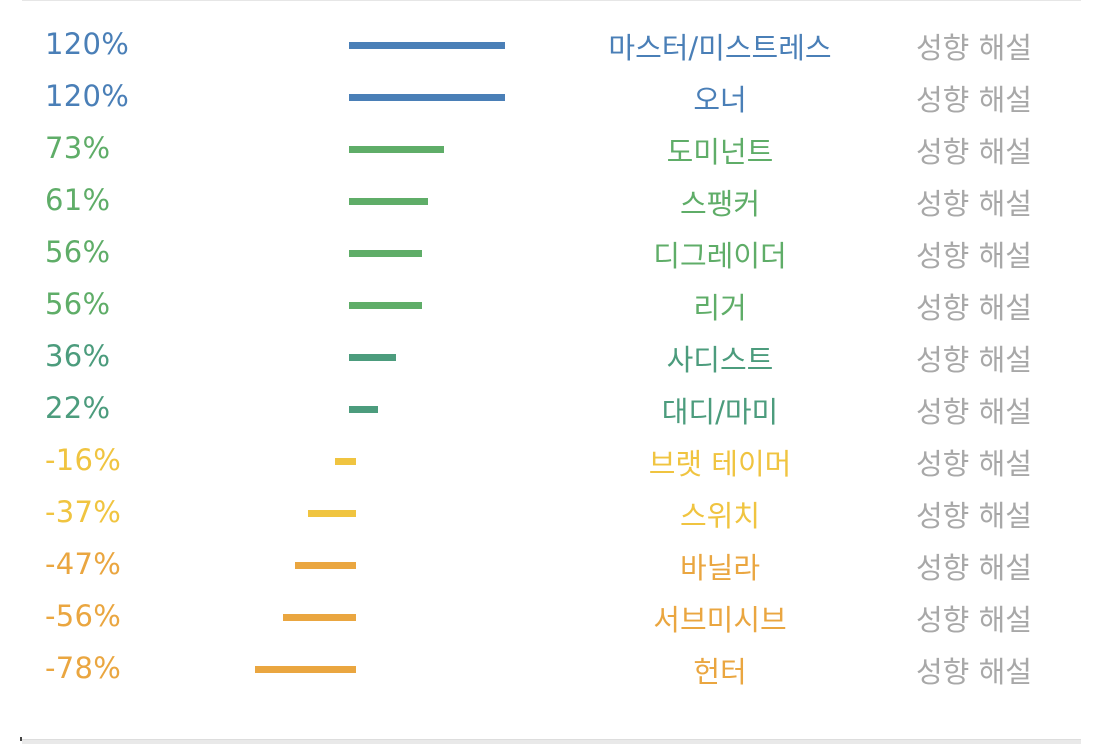 The height and width of the screenshot is (744, 1097). Describe the element at coordinates (720, 672) in the screenshot. I see `type-name: 헌터` at that location.